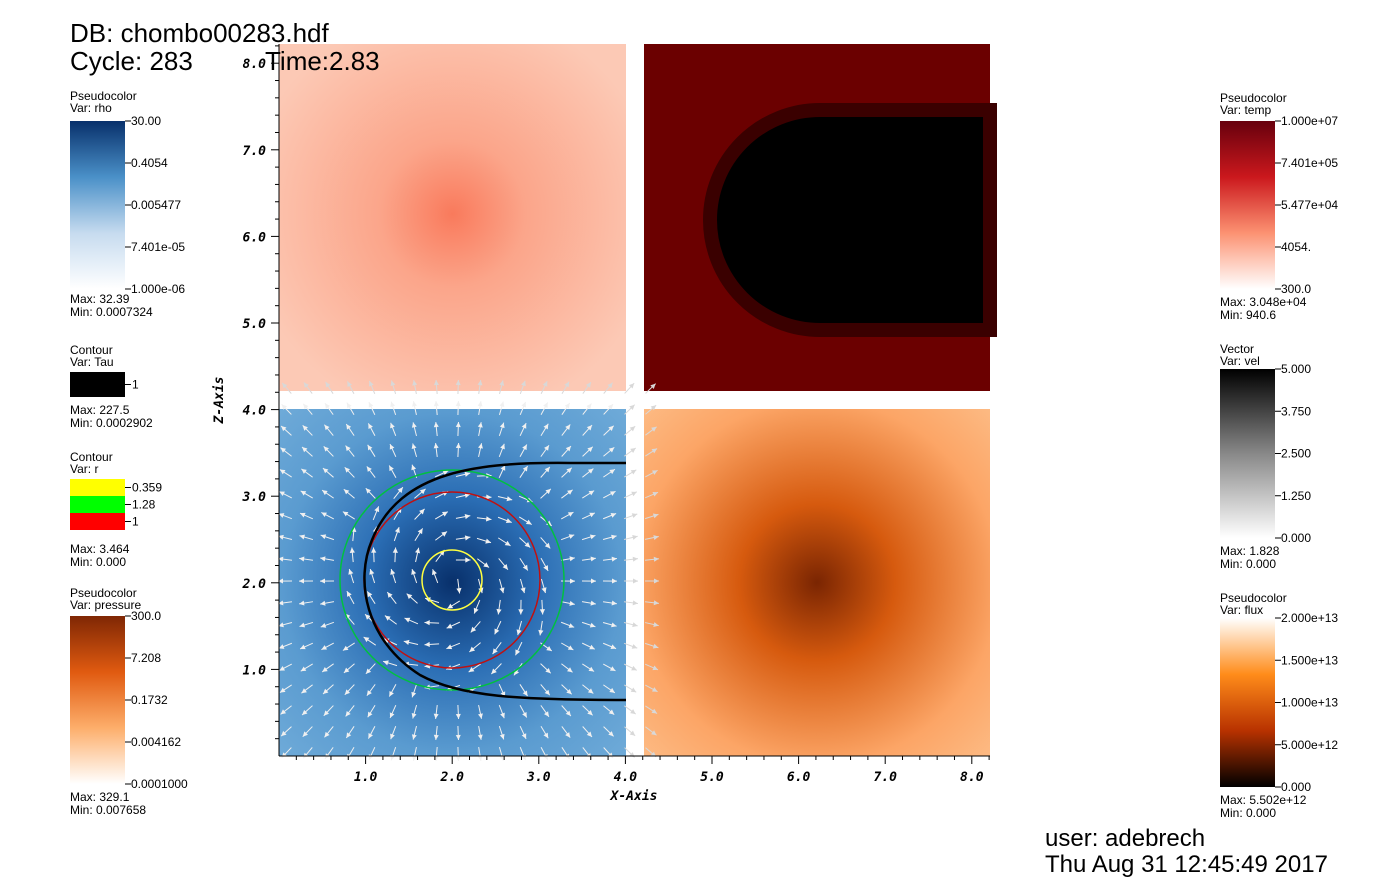 The image size is (1395, 895). I want to click on legend-label: 30.00, so click(146, 121).